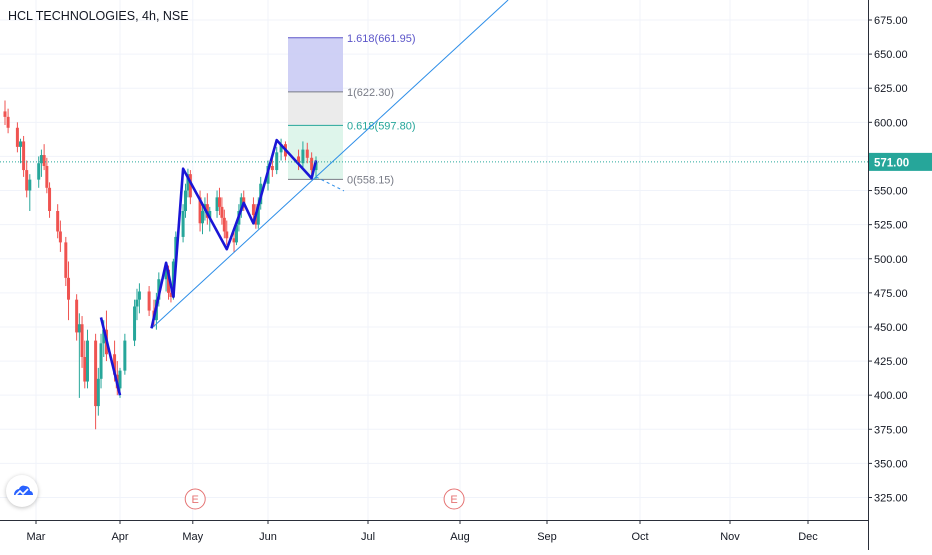  What do you see at coordinates (36, 537) in the screenshot?
I see `x-tick-label: Mar` at bounding box center [36, 537].